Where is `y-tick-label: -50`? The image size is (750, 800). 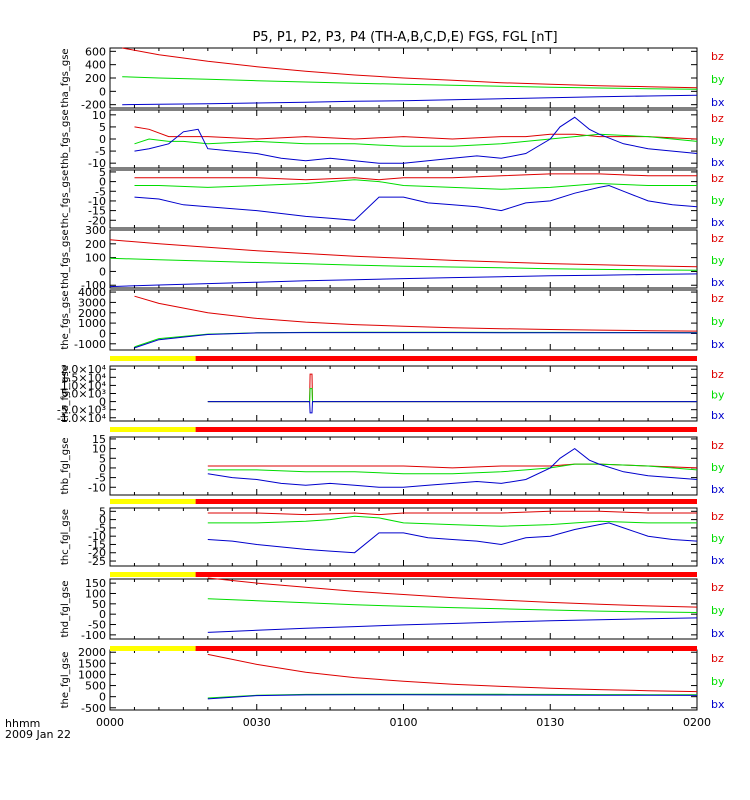 y-tick-label: -50 is located at coordinates (97, 625).